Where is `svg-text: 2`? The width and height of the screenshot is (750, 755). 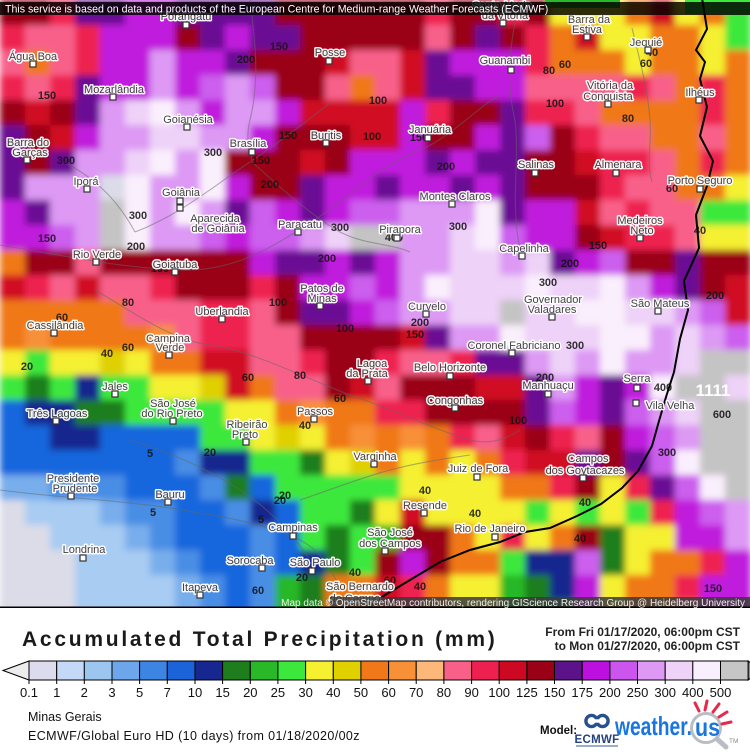
svg-text: 2 is located at coordinates (84, 692).